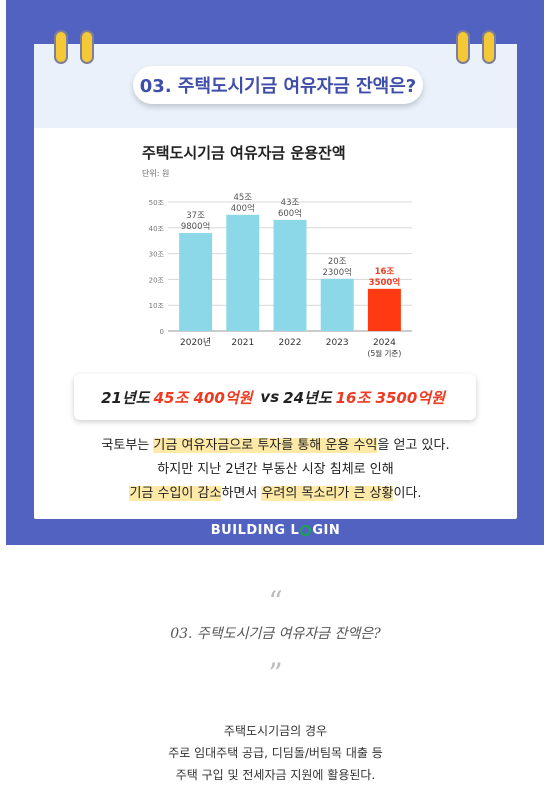  What do you see at coordinates (203, 397) in the screenshot?
I see `comparison-left-value: 45조 400억원` at bounding box center [203, 397].